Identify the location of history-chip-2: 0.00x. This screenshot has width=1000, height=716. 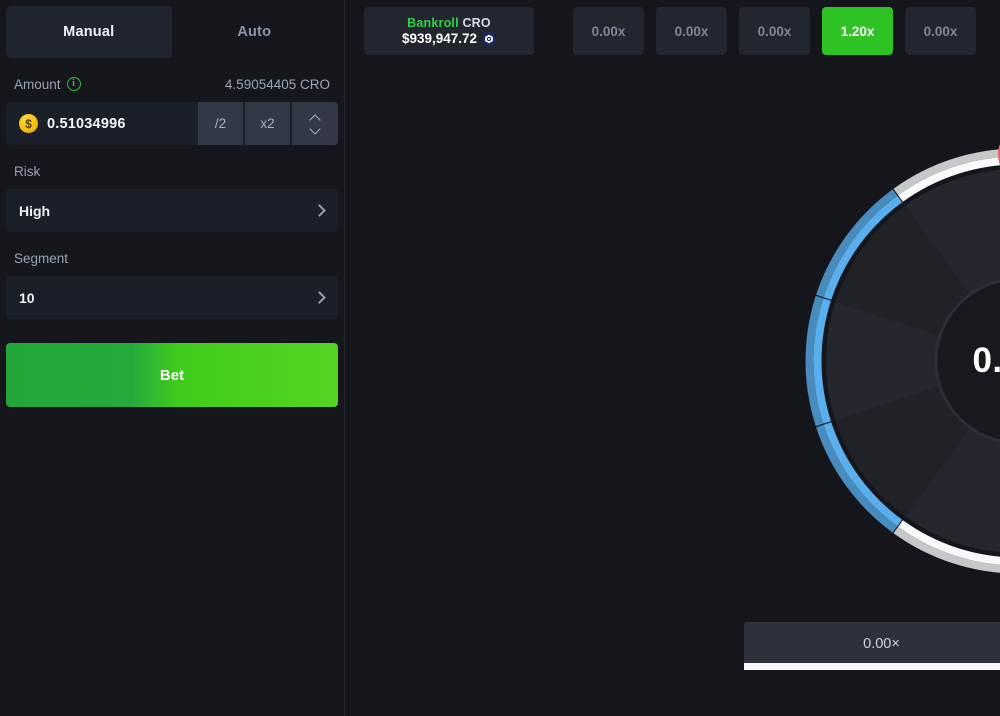
(691, 31).